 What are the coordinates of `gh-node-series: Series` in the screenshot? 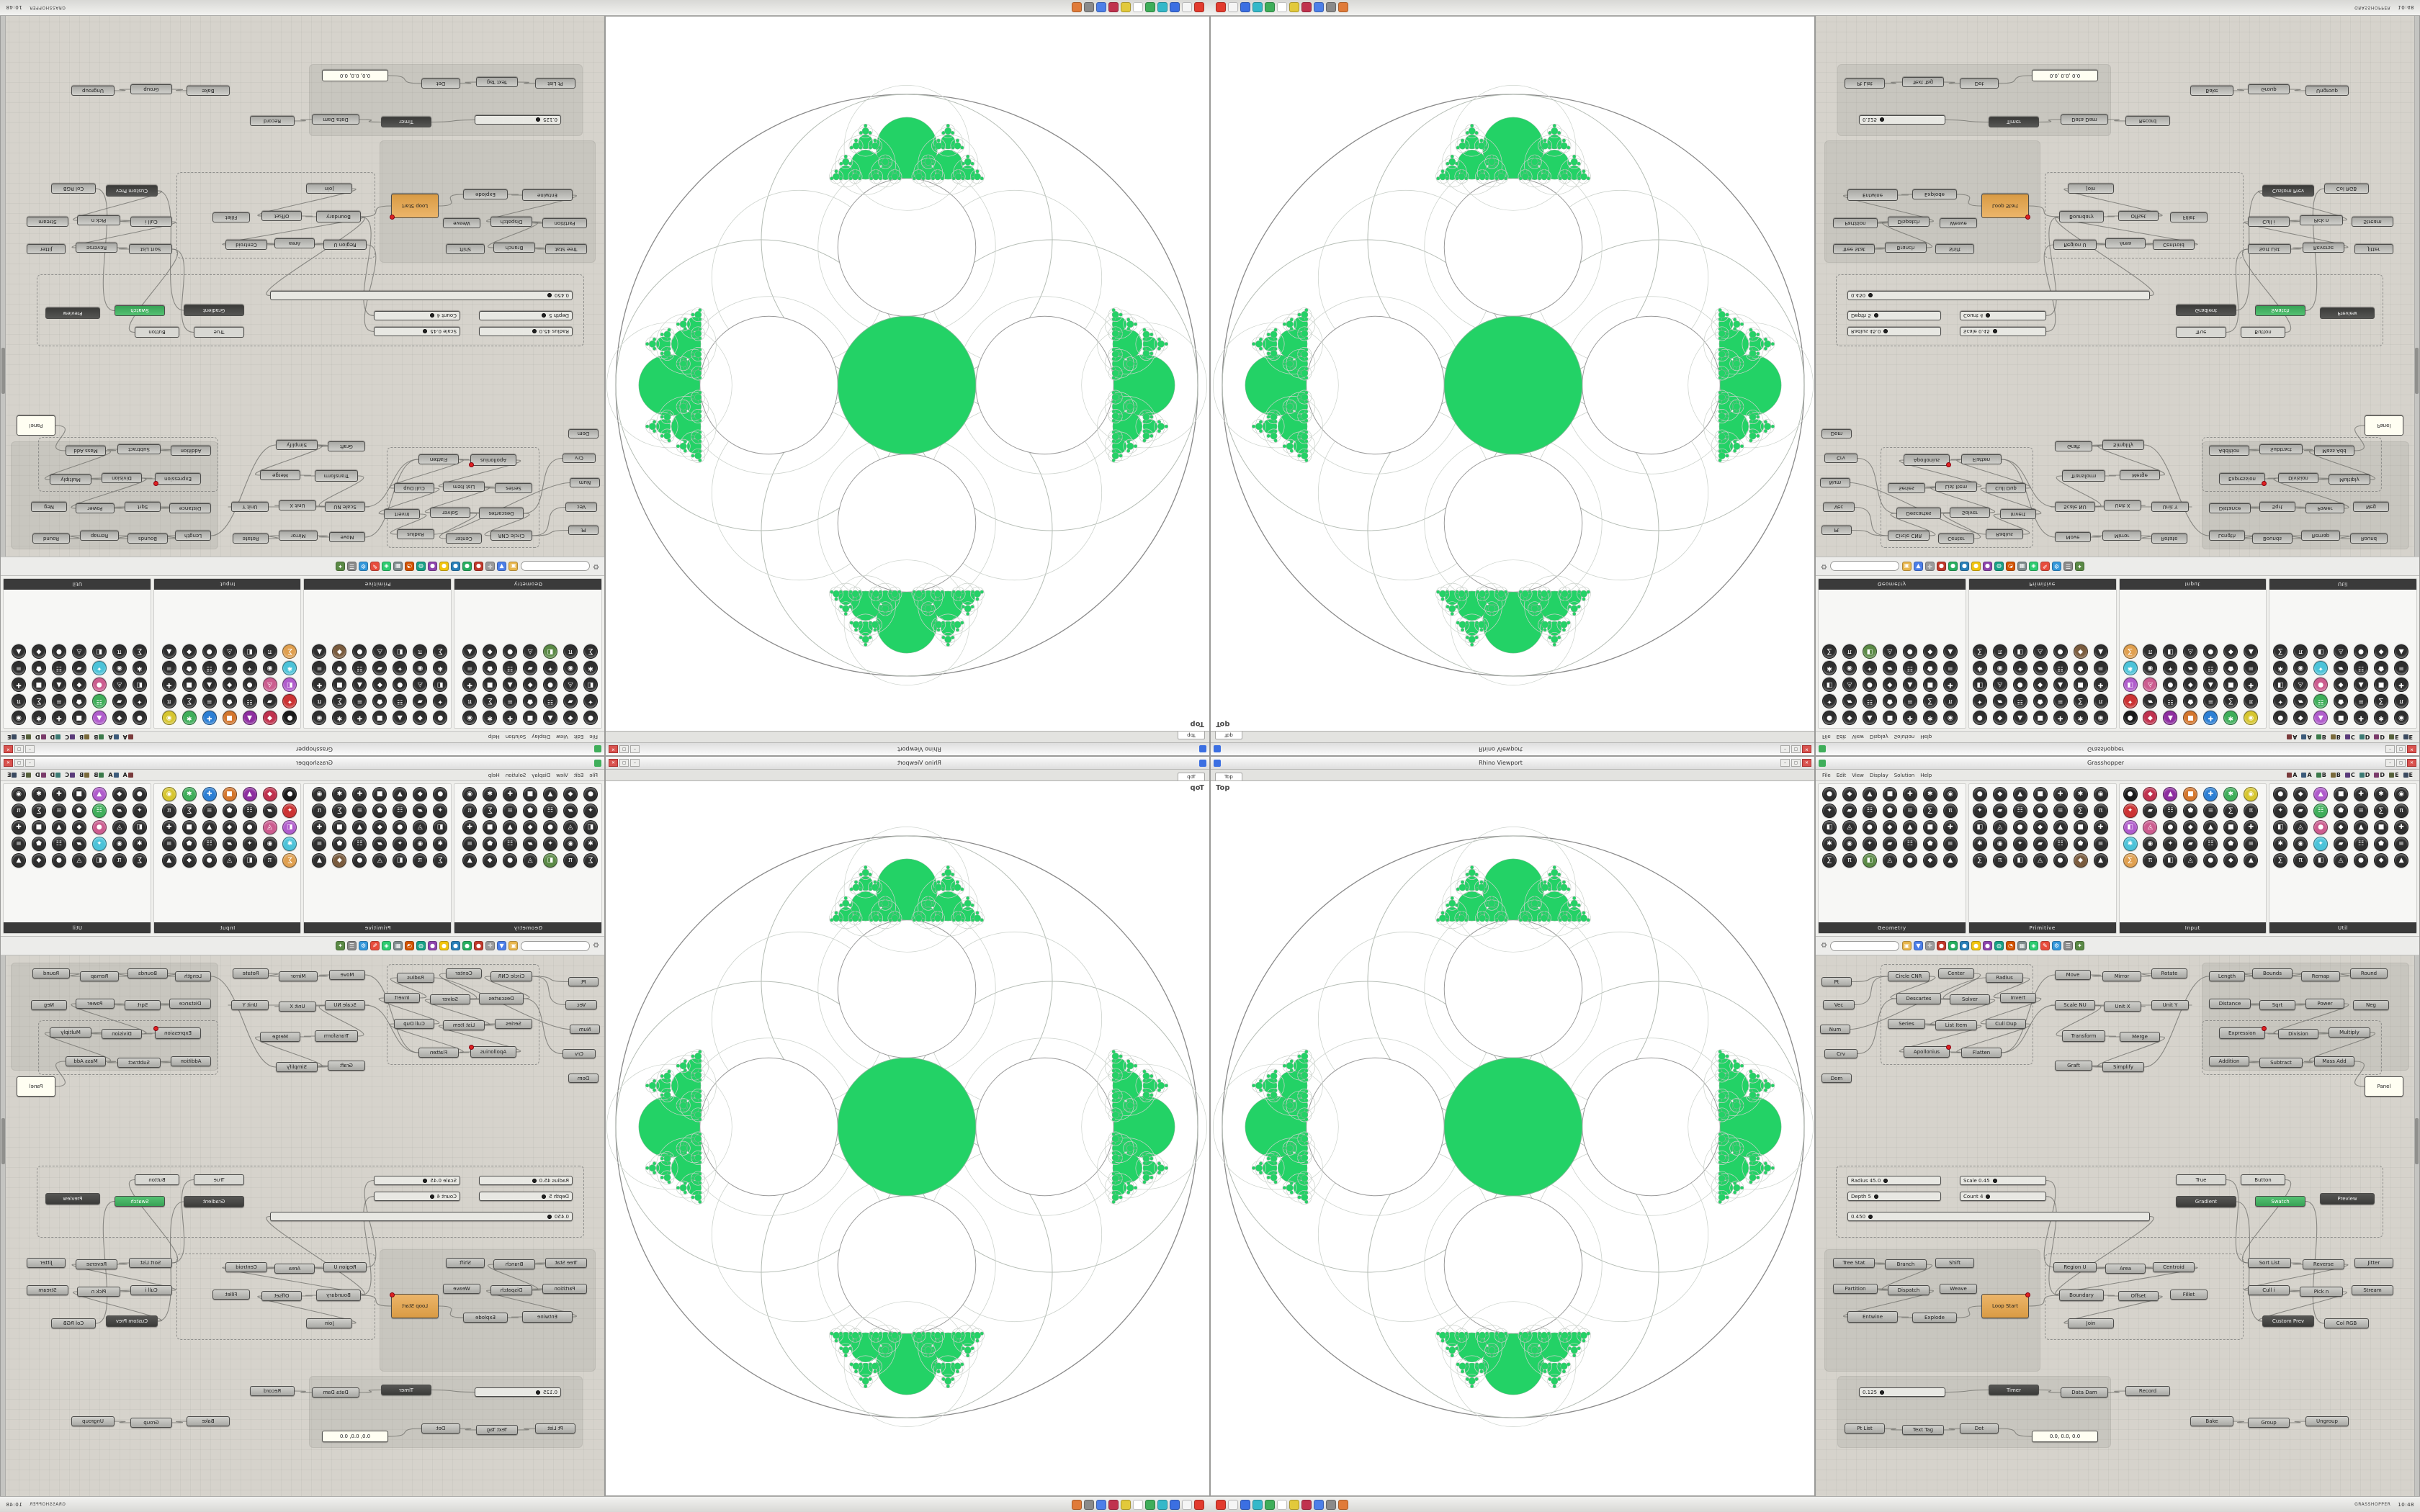 It's located at (1906, 488).